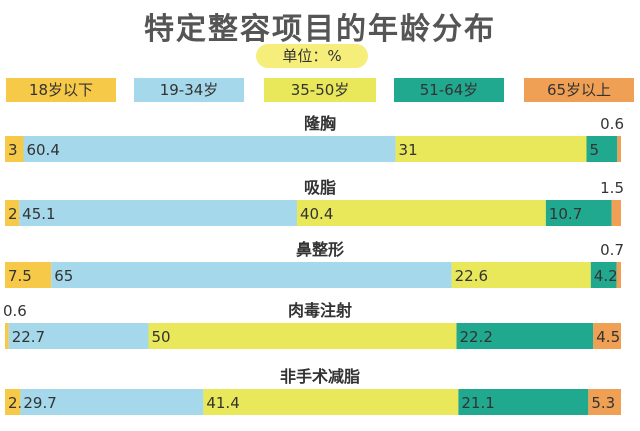 The width and height of the screenshot is (640, 431). I want to click on data-label: 1.5, so click(612, 188).